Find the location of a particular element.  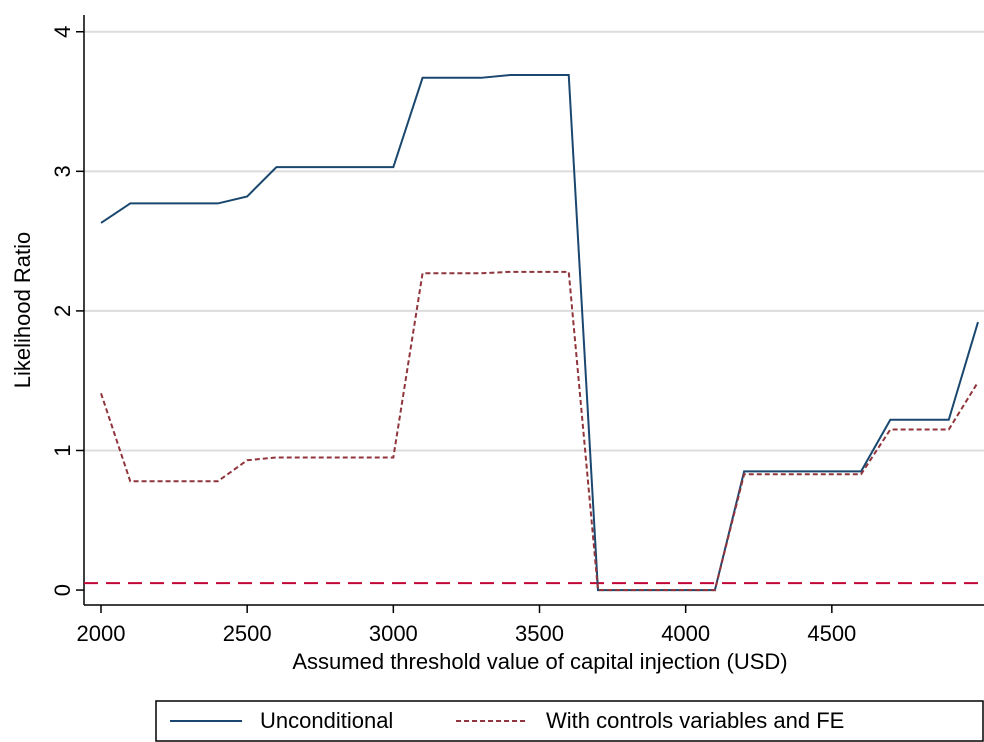

x-tick-label: 3500 is located at coordinates (539, 633).